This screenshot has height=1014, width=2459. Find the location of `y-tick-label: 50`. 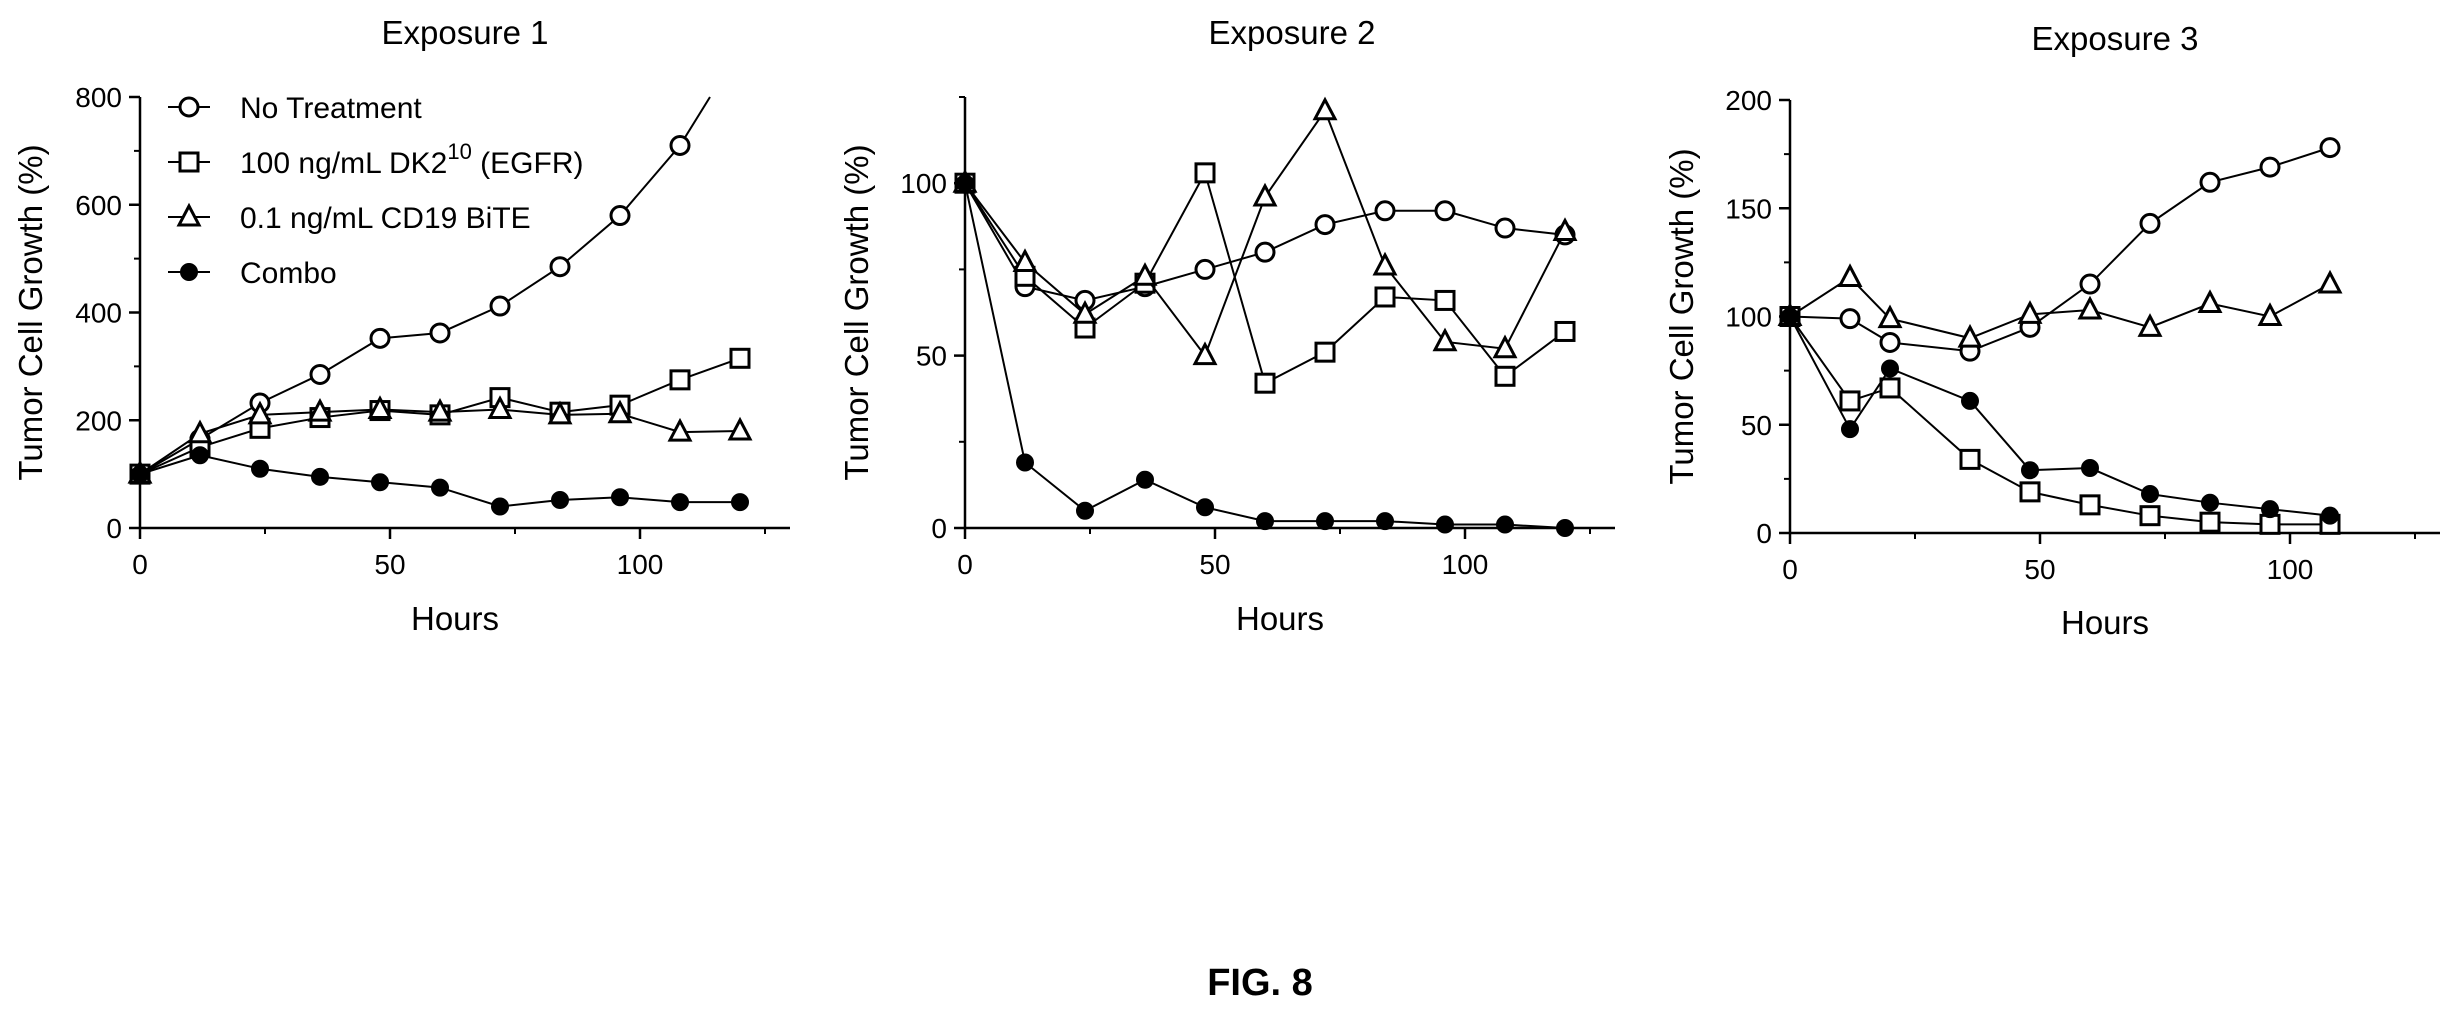

y-tick-label: 50 is located at coordinates (1756, 425).